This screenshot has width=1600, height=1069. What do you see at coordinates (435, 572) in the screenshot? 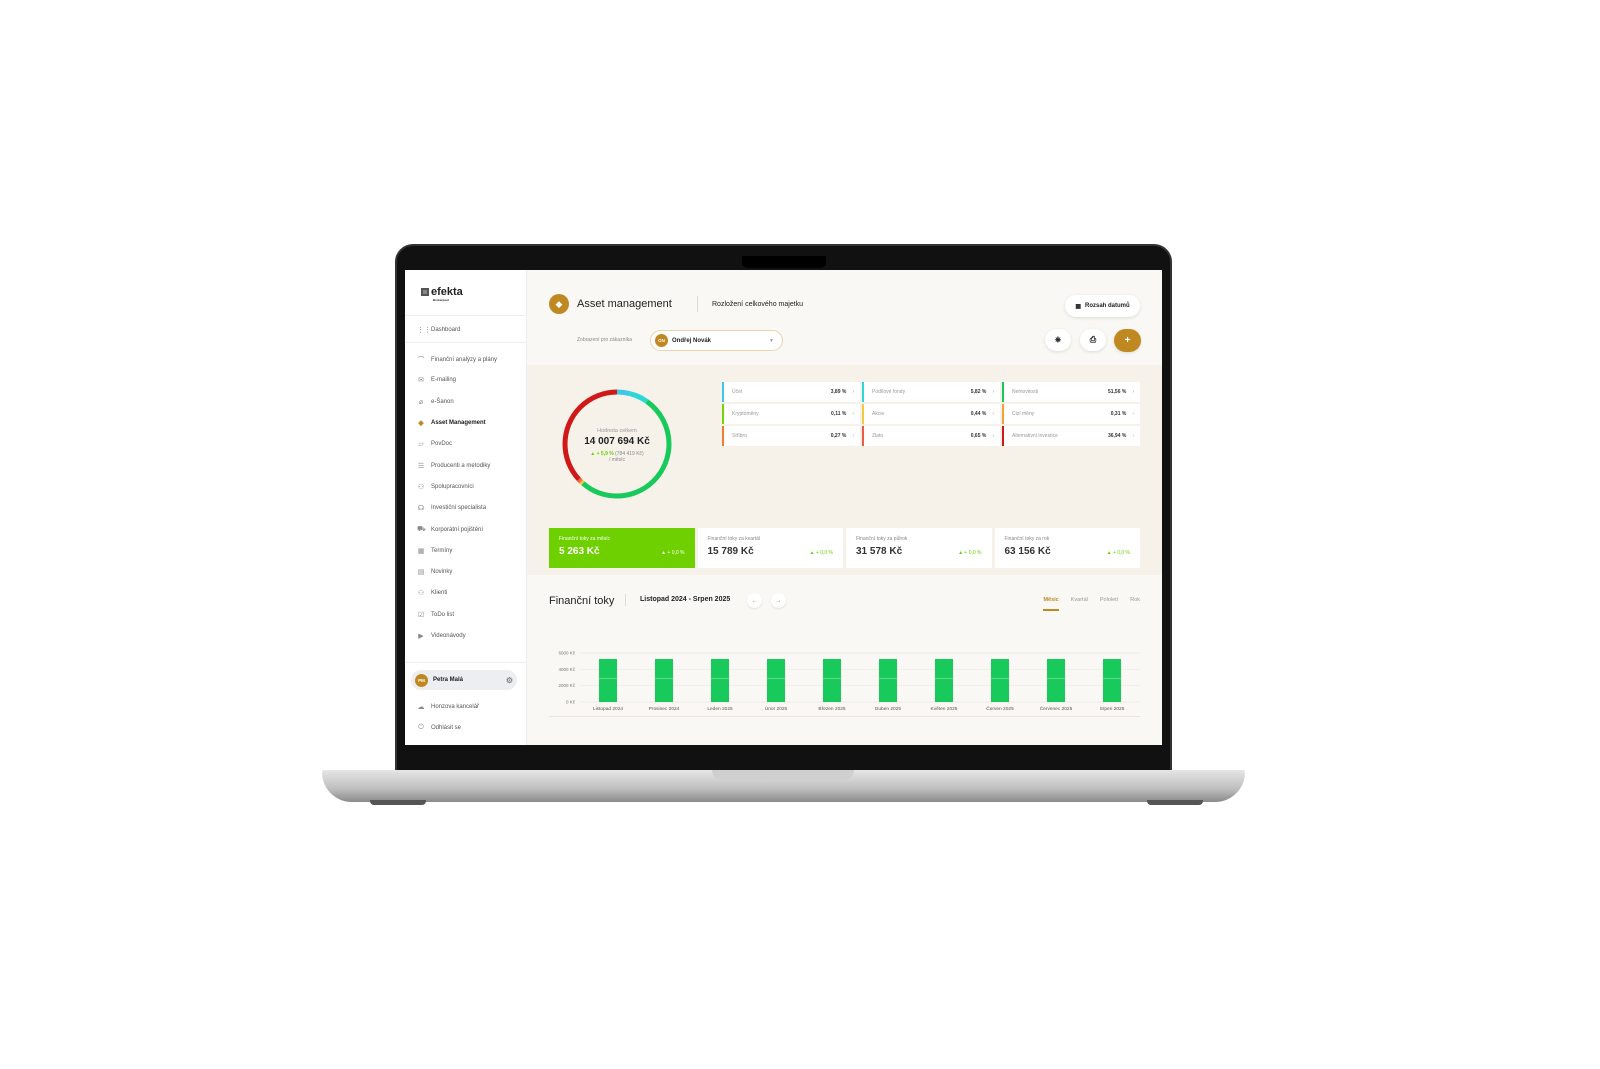
I see `sidebar-item: ▤ Novinky` at bounding box center [435, 572].